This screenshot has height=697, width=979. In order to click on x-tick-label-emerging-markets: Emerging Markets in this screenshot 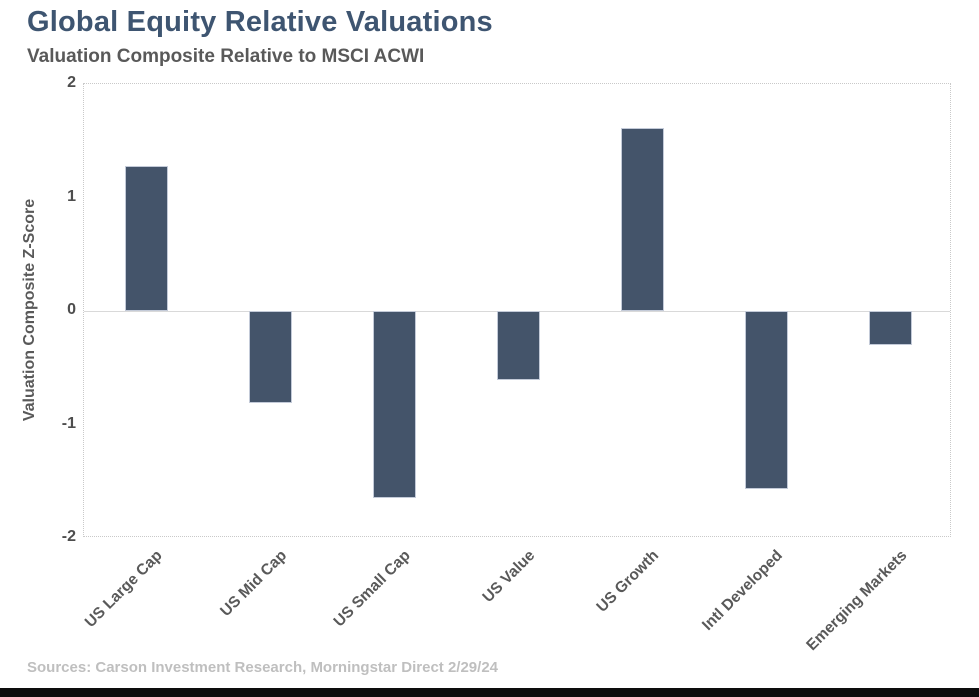, I will do `click(856, 601)`.